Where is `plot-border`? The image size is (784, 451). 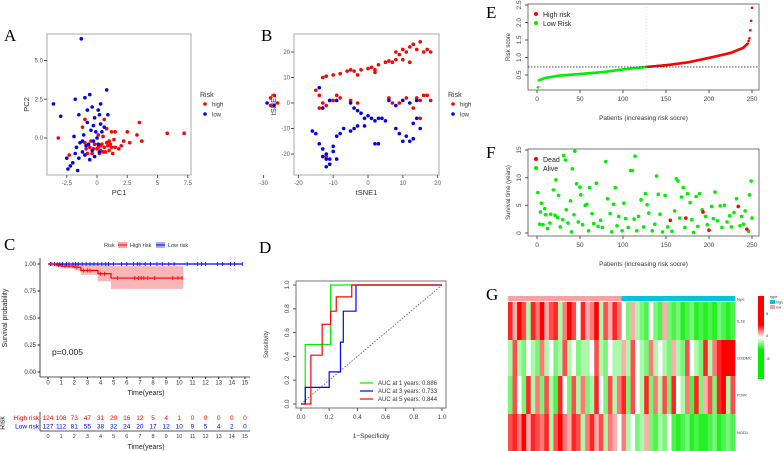 plot-border is located at coordinates (119, 104).